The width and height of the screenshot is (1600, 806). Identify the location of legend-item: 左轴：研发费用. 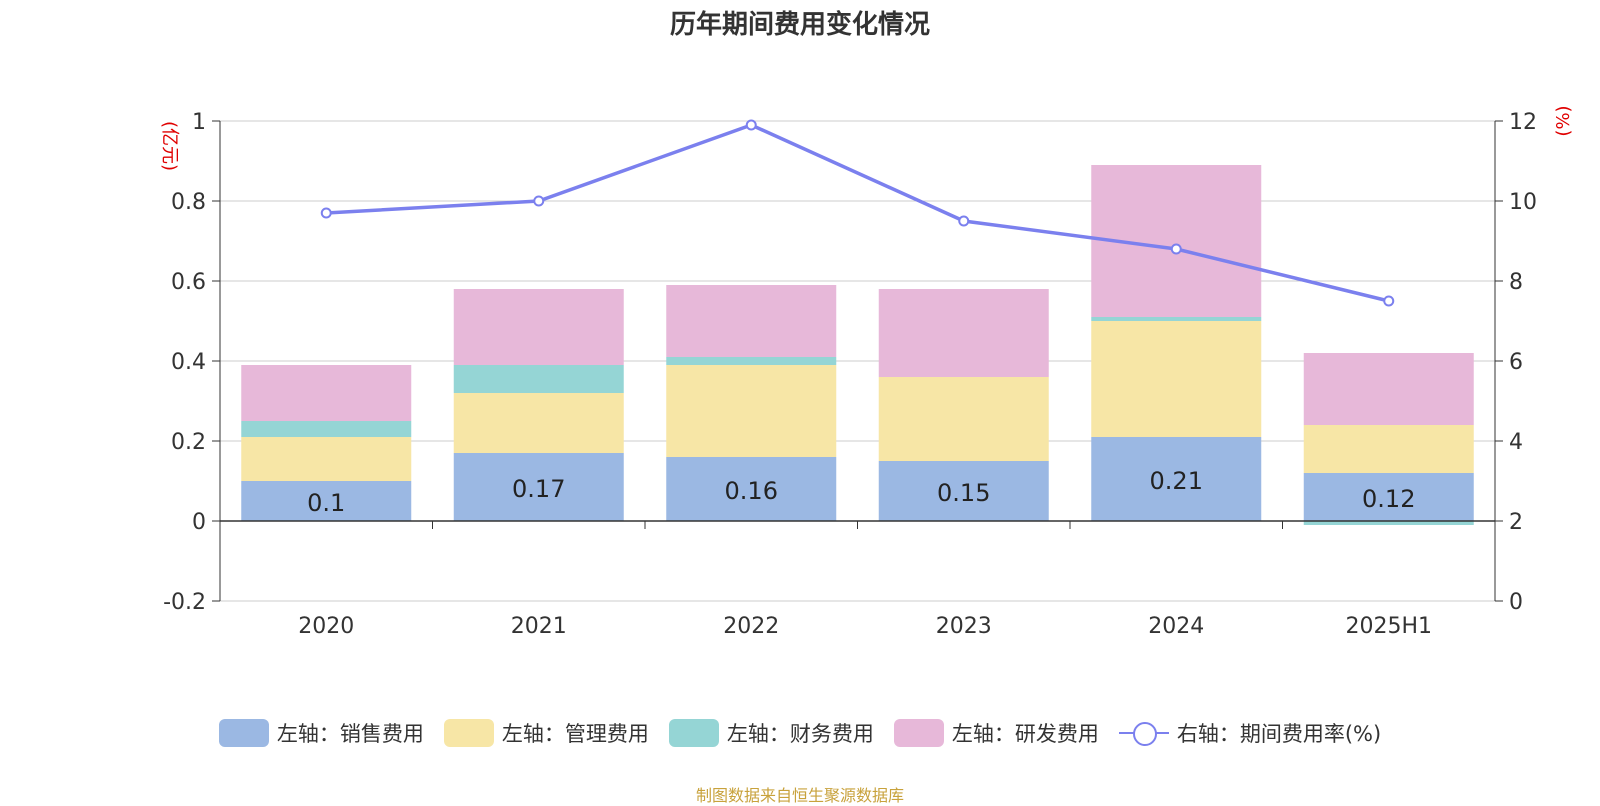
(996, 733).